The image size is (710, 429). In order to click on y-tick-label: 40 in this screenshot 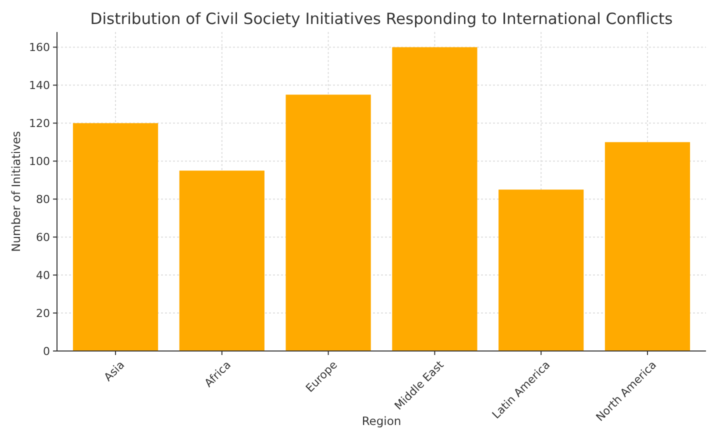, I will do `click(43, 275)`.